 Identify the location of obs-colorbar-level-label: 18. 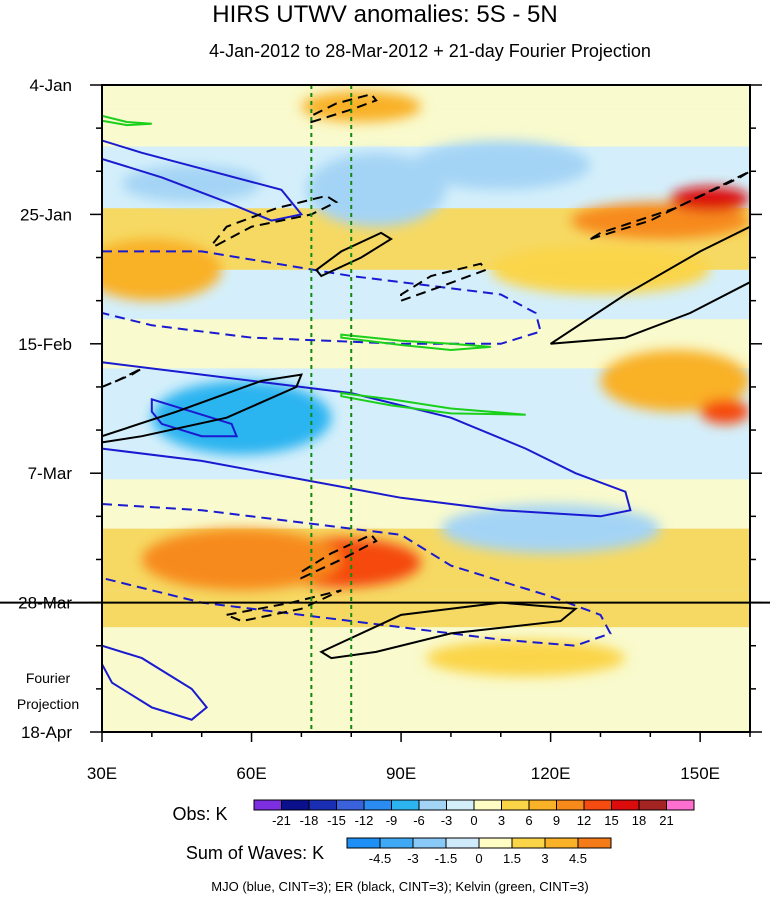
(639, 820).